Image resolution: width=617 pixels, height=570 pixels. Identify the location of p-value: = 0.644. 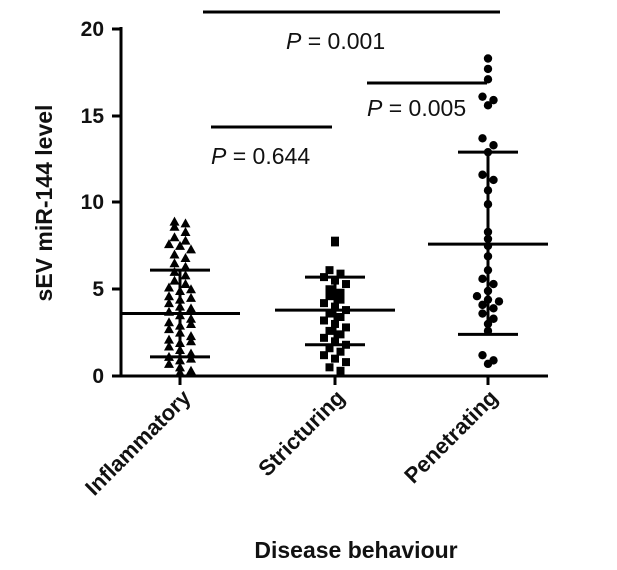
(272, 156).